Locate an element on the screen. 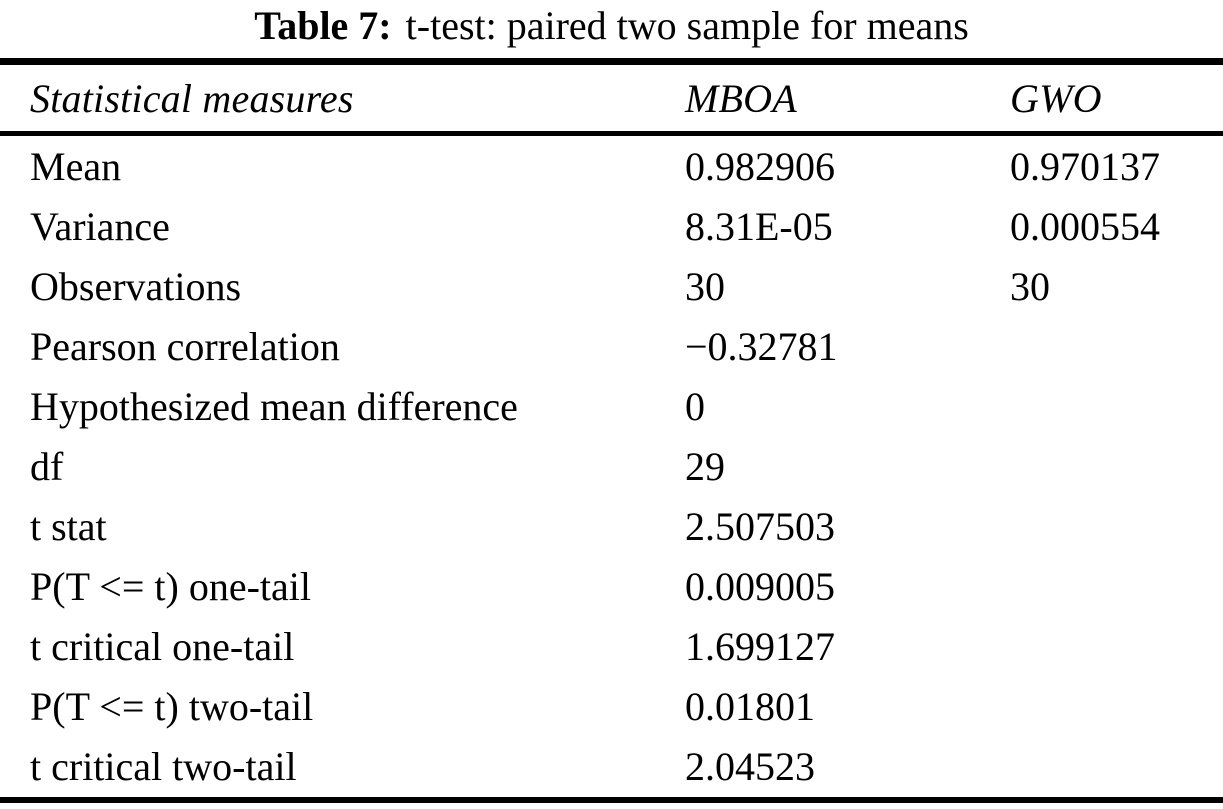 Image resolution: width=1223 pixels, height=809 pixels. table-row: P(T <= t) one-tail 0.009005 is located at coordinates (611, 587).